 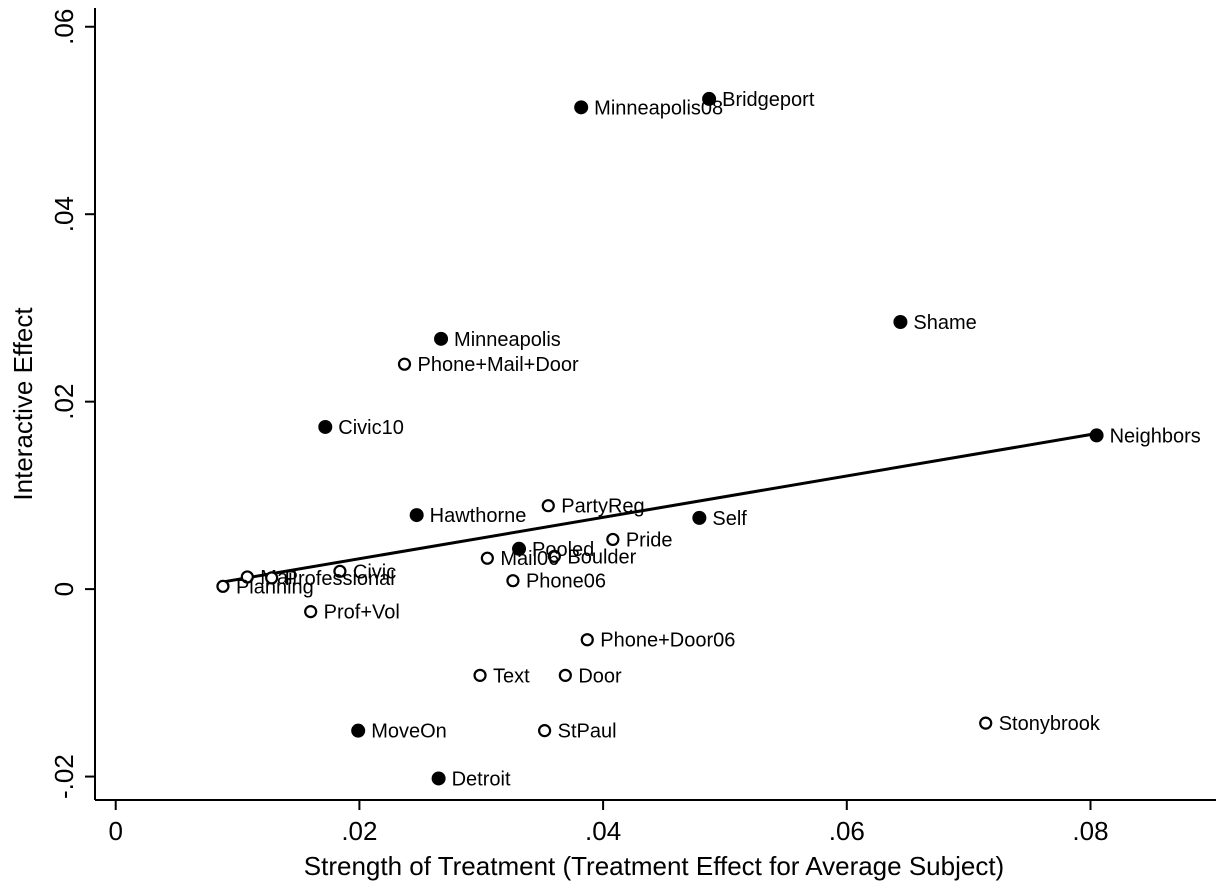 I want to click on data-point-group: Boulder, so click(x=592, y=557).